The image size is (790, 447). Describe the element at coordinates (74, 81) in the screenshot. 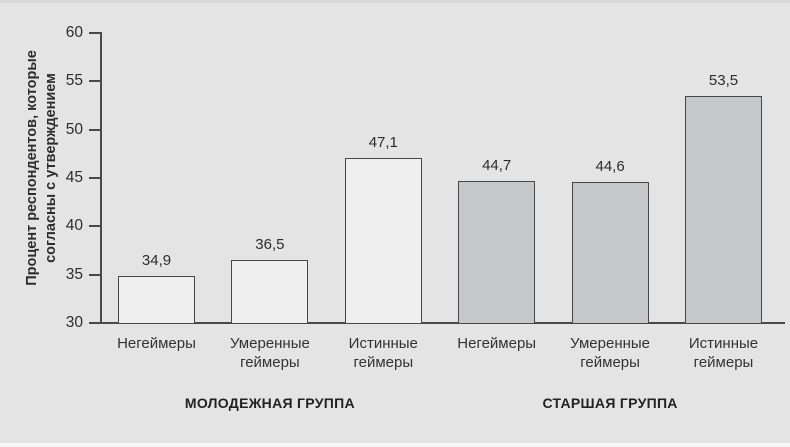

I see `y-tick-label: 55` at that location.